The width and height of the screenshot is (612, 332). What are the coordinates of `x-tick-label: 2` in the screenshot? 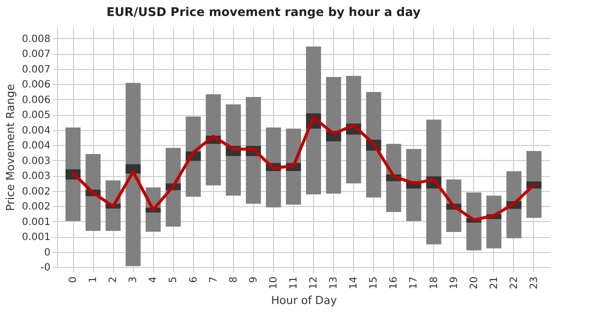 It's located at (114, 279).